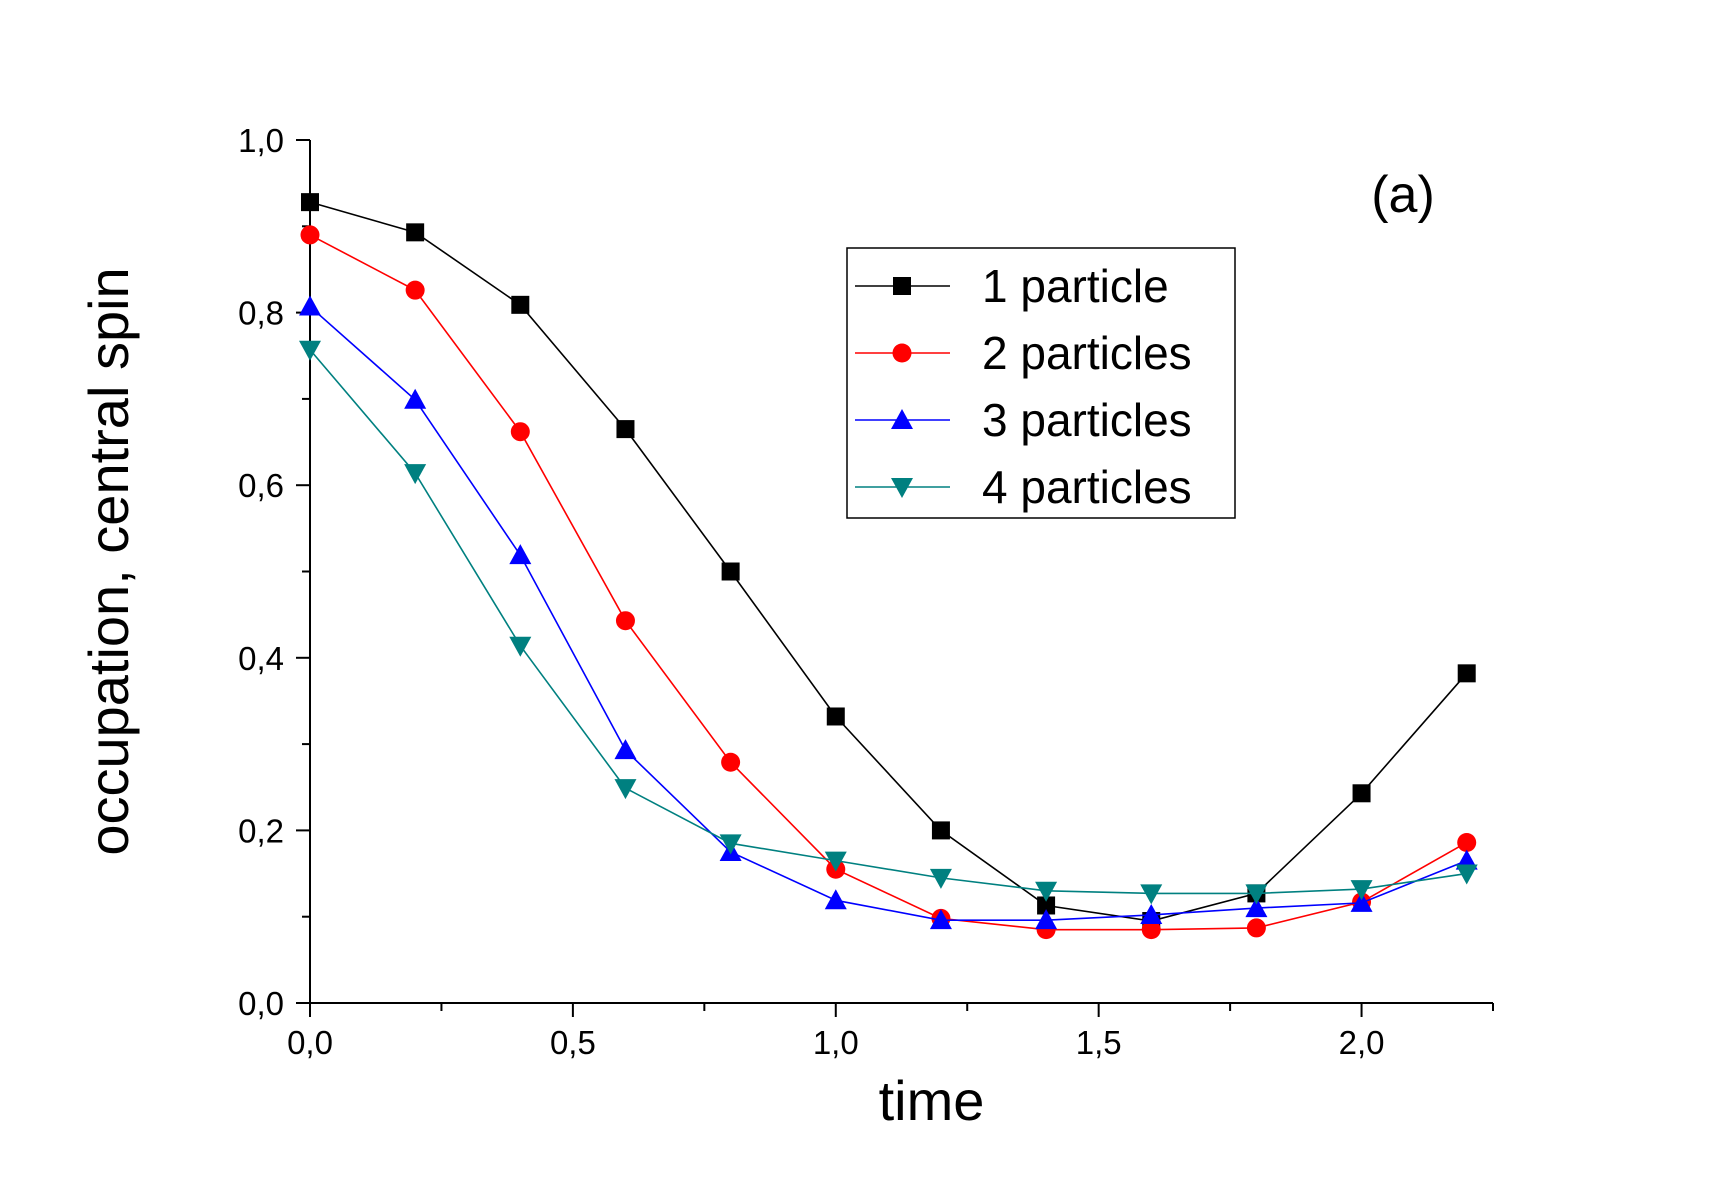 The width and height of the screenshot is (1710, 1186). What do you see at coordinates (261, 140) in the screenshot?
I see `y-tick-label: 1,0` at bounding box center [261, 140].